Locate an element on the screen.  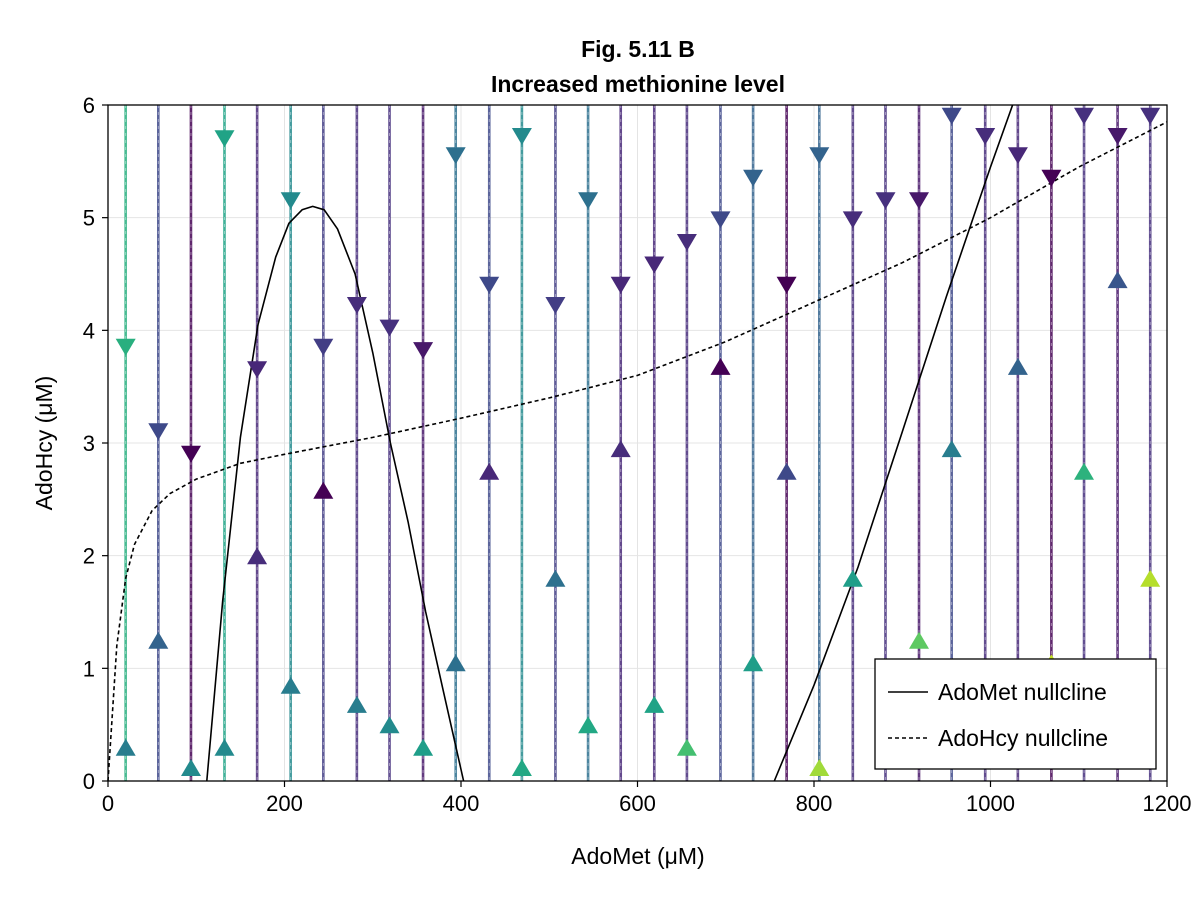
y-tick-label: 1 is located at coordinates (89, 668).